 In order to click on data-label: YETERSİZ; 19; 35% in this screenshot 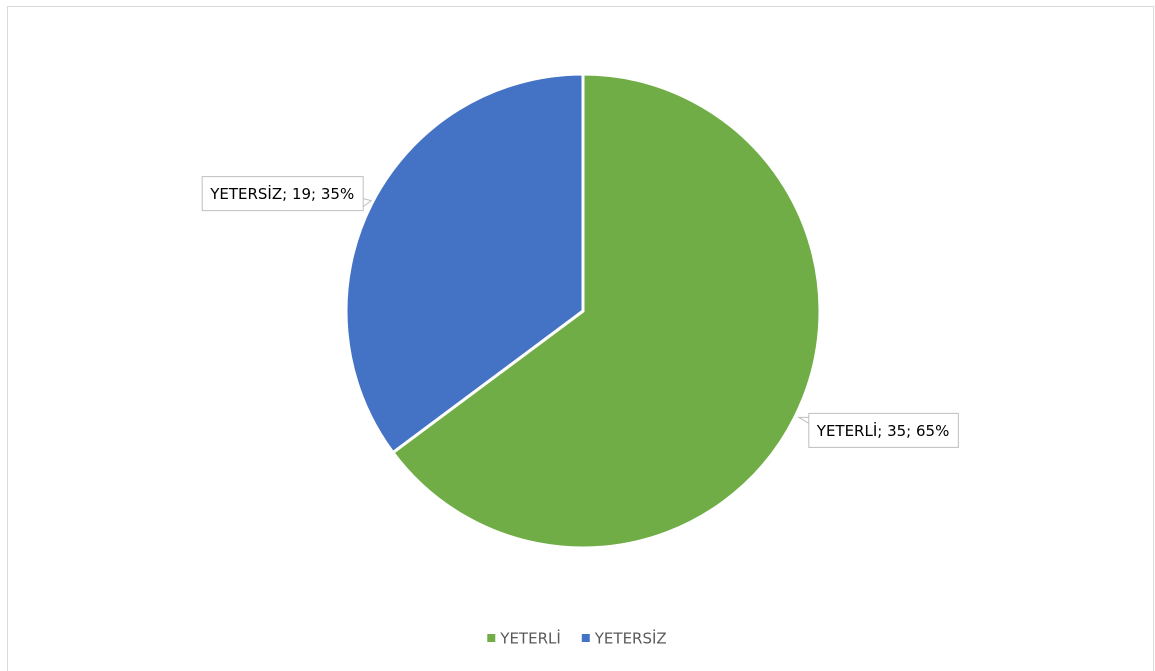, I will do `click(287, 194)`.